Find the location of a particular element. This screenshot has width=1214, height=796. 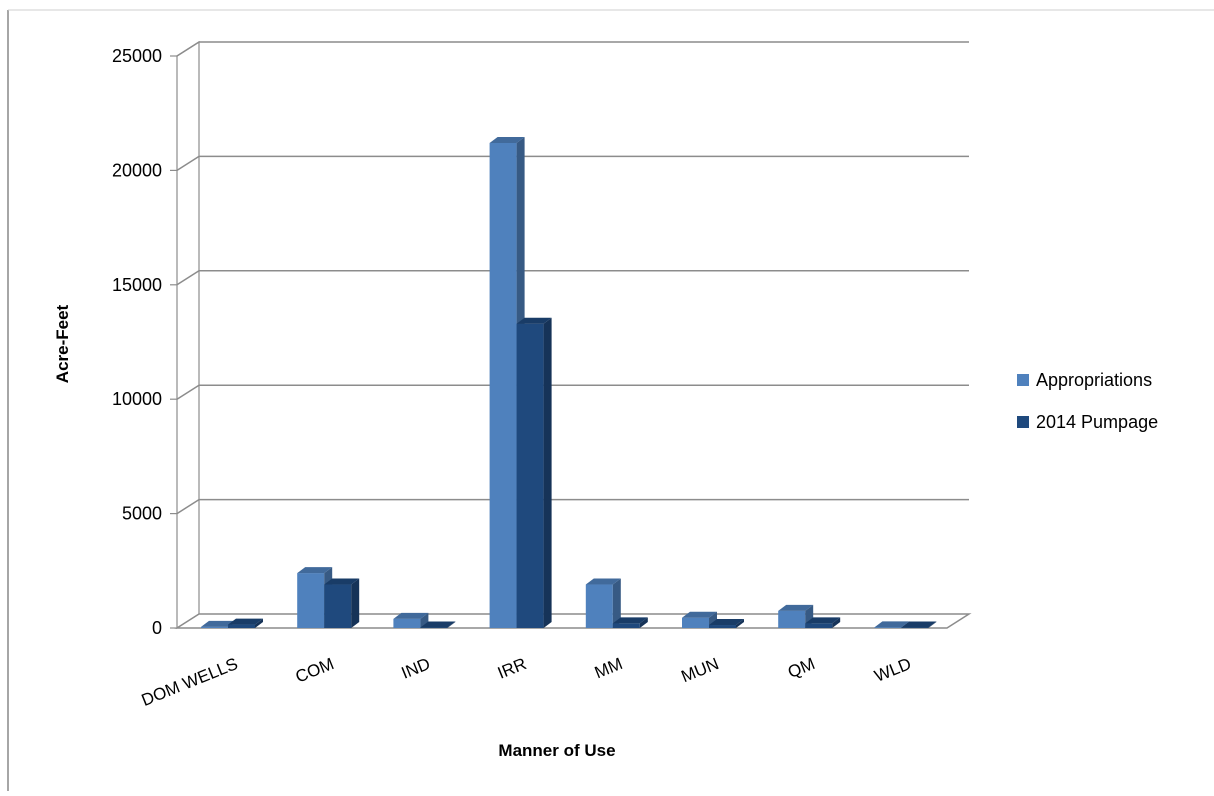

y-tick-label: 0 is located at coordinates (157, 628).